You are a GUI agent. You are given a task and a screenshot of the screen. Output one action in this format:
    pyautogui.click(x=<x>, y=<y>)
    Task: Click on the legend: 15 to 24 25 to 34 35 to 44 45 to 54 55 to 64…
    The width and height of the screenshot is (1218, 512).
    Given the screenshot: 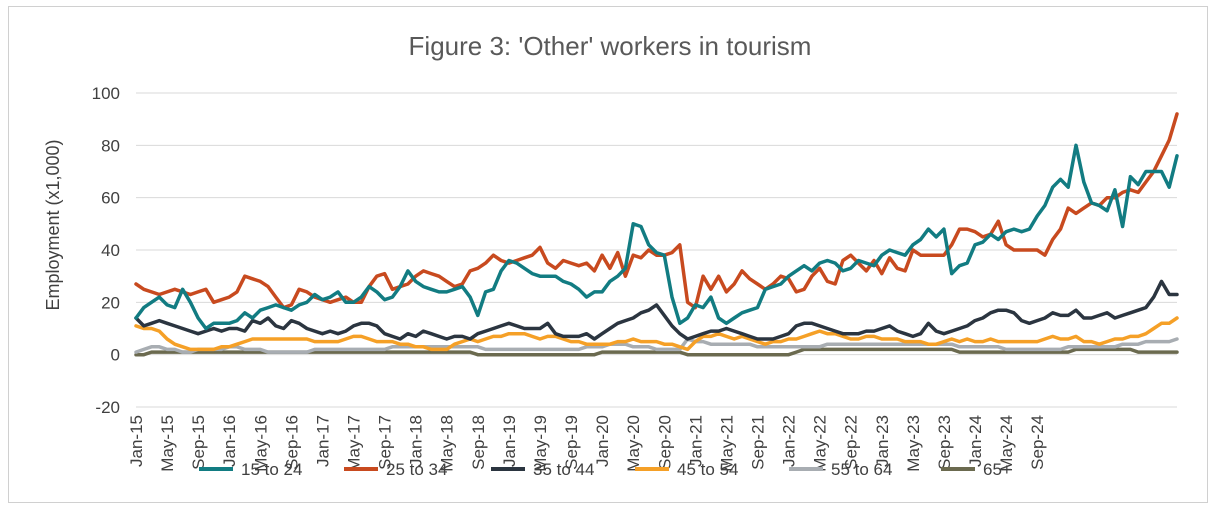 What is the action you would take?
    pyautogui.click(x=605, y=469)
    